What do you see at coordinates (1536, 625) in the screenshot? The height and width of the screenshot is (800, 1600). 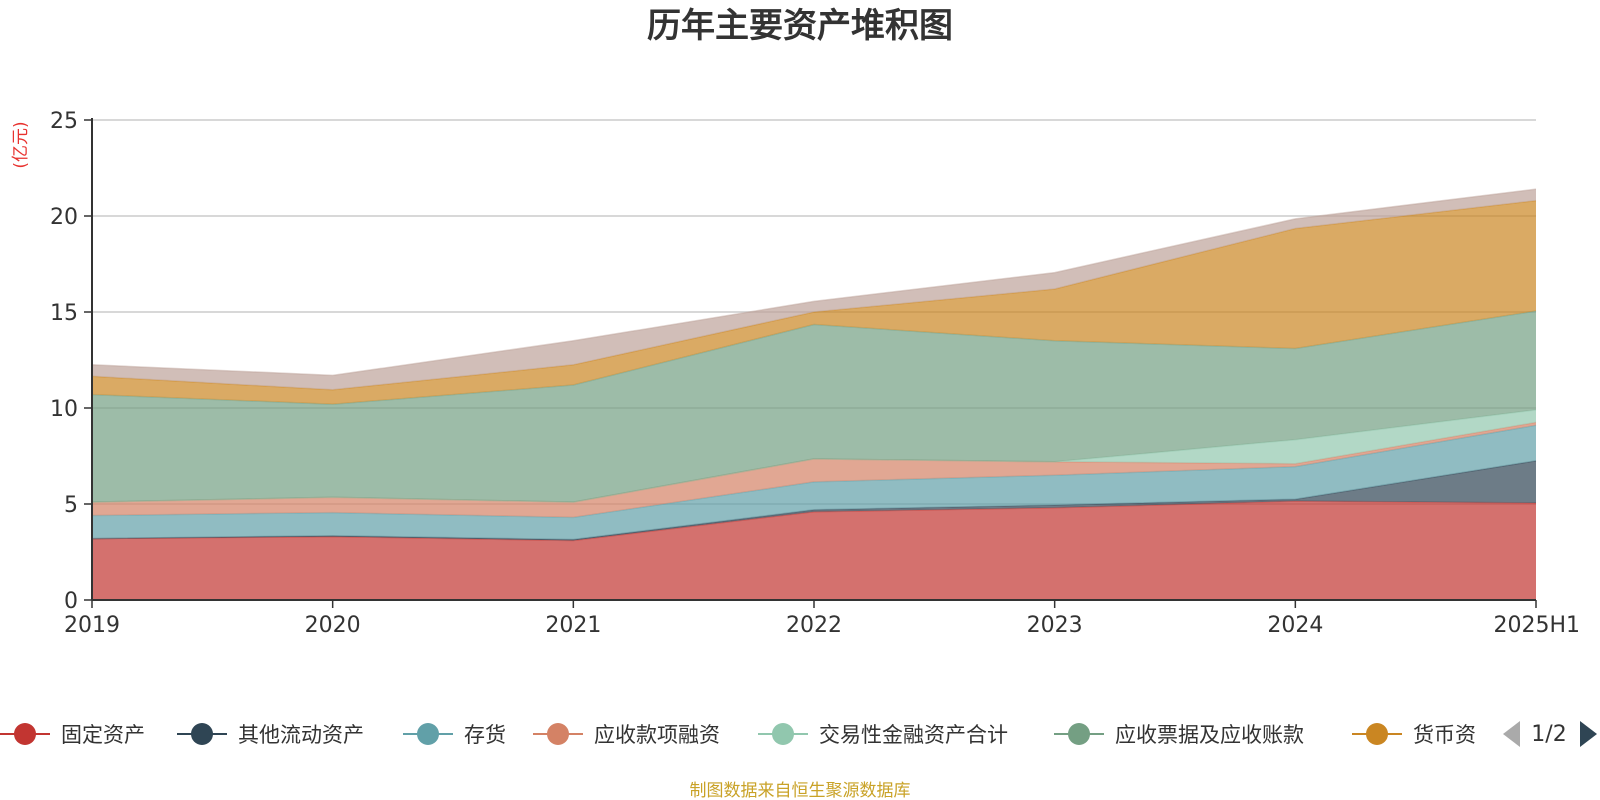 I see `x-tick-label: 2025H1` at bounding box center [1536, 625].